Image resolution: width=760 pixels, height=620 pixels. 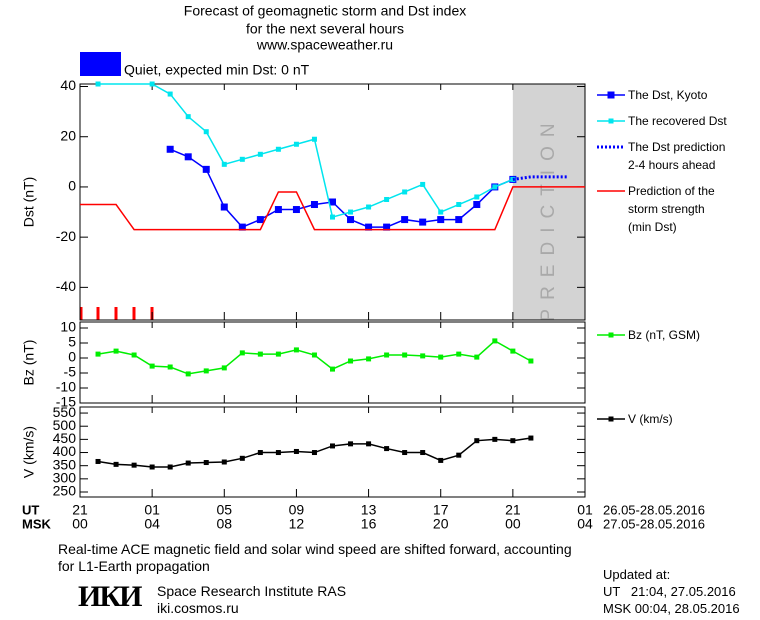 I want to click on x-tick-label: 09, so click(x=297, y=510).